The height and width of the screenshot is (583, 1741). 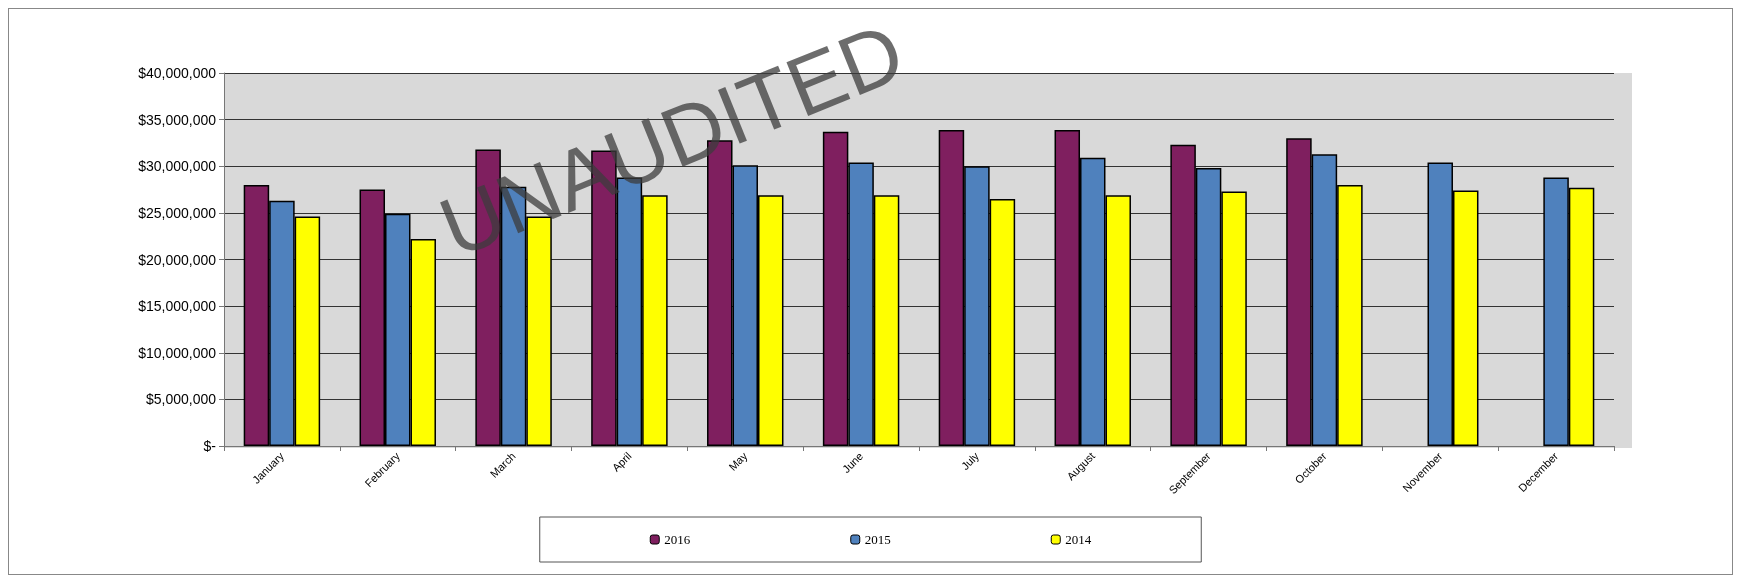 What do you see at coordinates (210, 446) in the screenshot?
I see `y-tick-label: $-` at bounding box center [210, 446].